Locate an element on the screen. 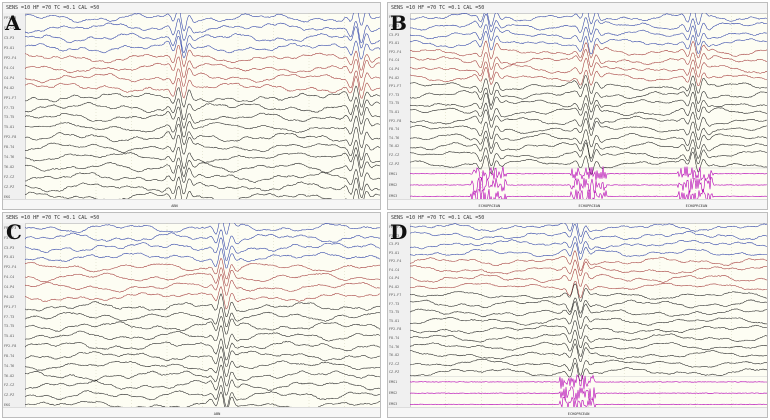  channel-label: FP1-F7 is located at coordinates (10, 97).